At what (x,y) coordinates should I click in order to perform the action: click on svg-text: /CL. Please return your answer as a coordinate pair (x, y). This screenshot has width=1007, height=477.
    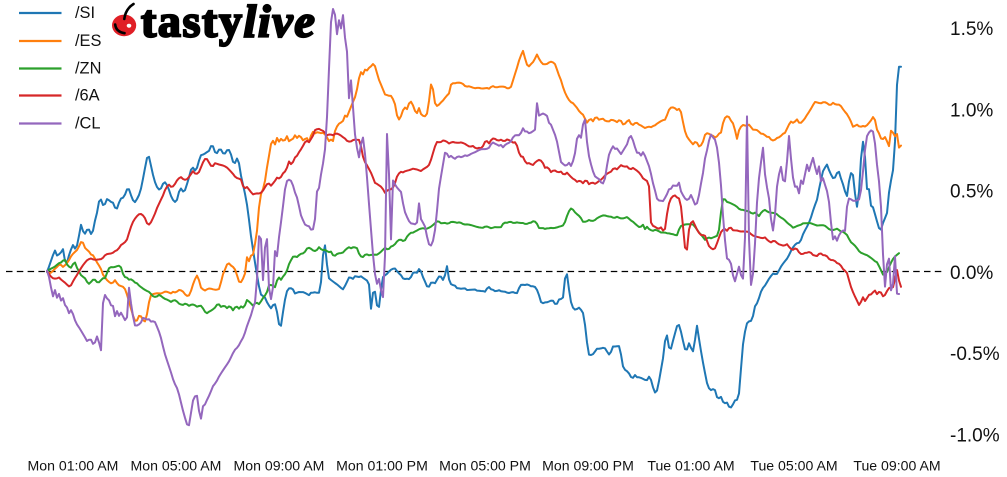
    Looking at the image, I should click on (88, 124).